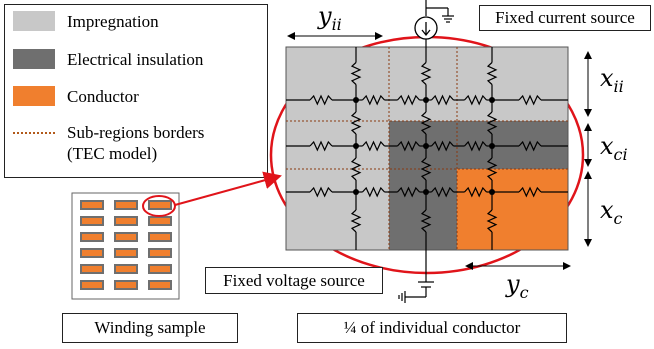 Image resolution: width=654 pixels, height=349 pixels. I want to click on legend-label: Conductor, so click(103, 96).